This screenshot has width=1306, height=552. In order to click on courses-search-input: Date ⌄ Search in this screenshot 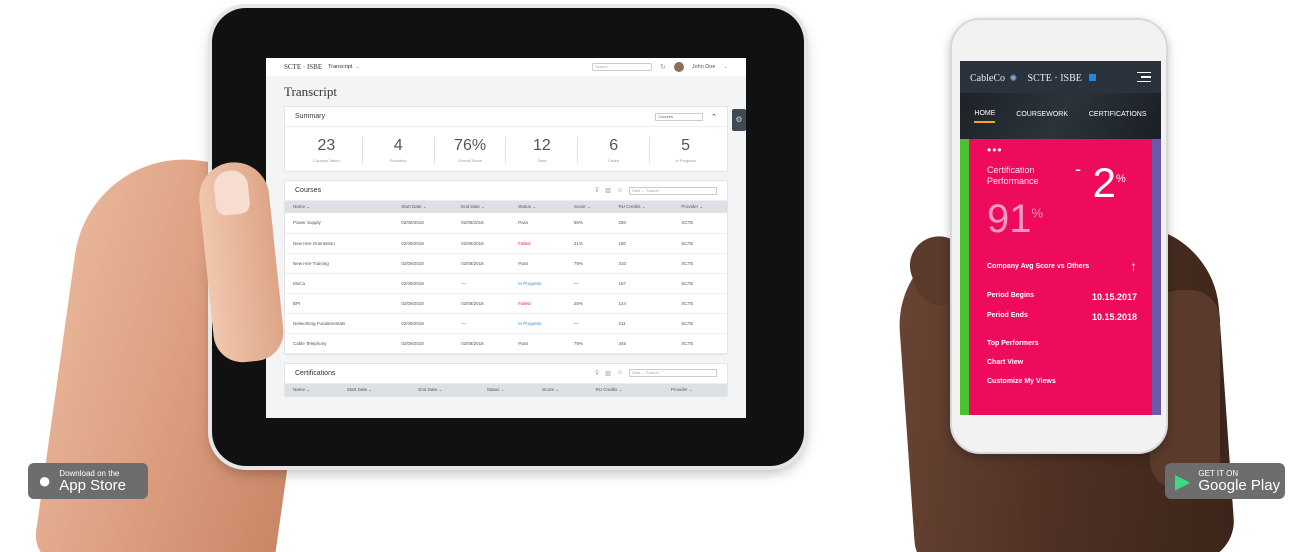, I will do `click(673, 190)`.